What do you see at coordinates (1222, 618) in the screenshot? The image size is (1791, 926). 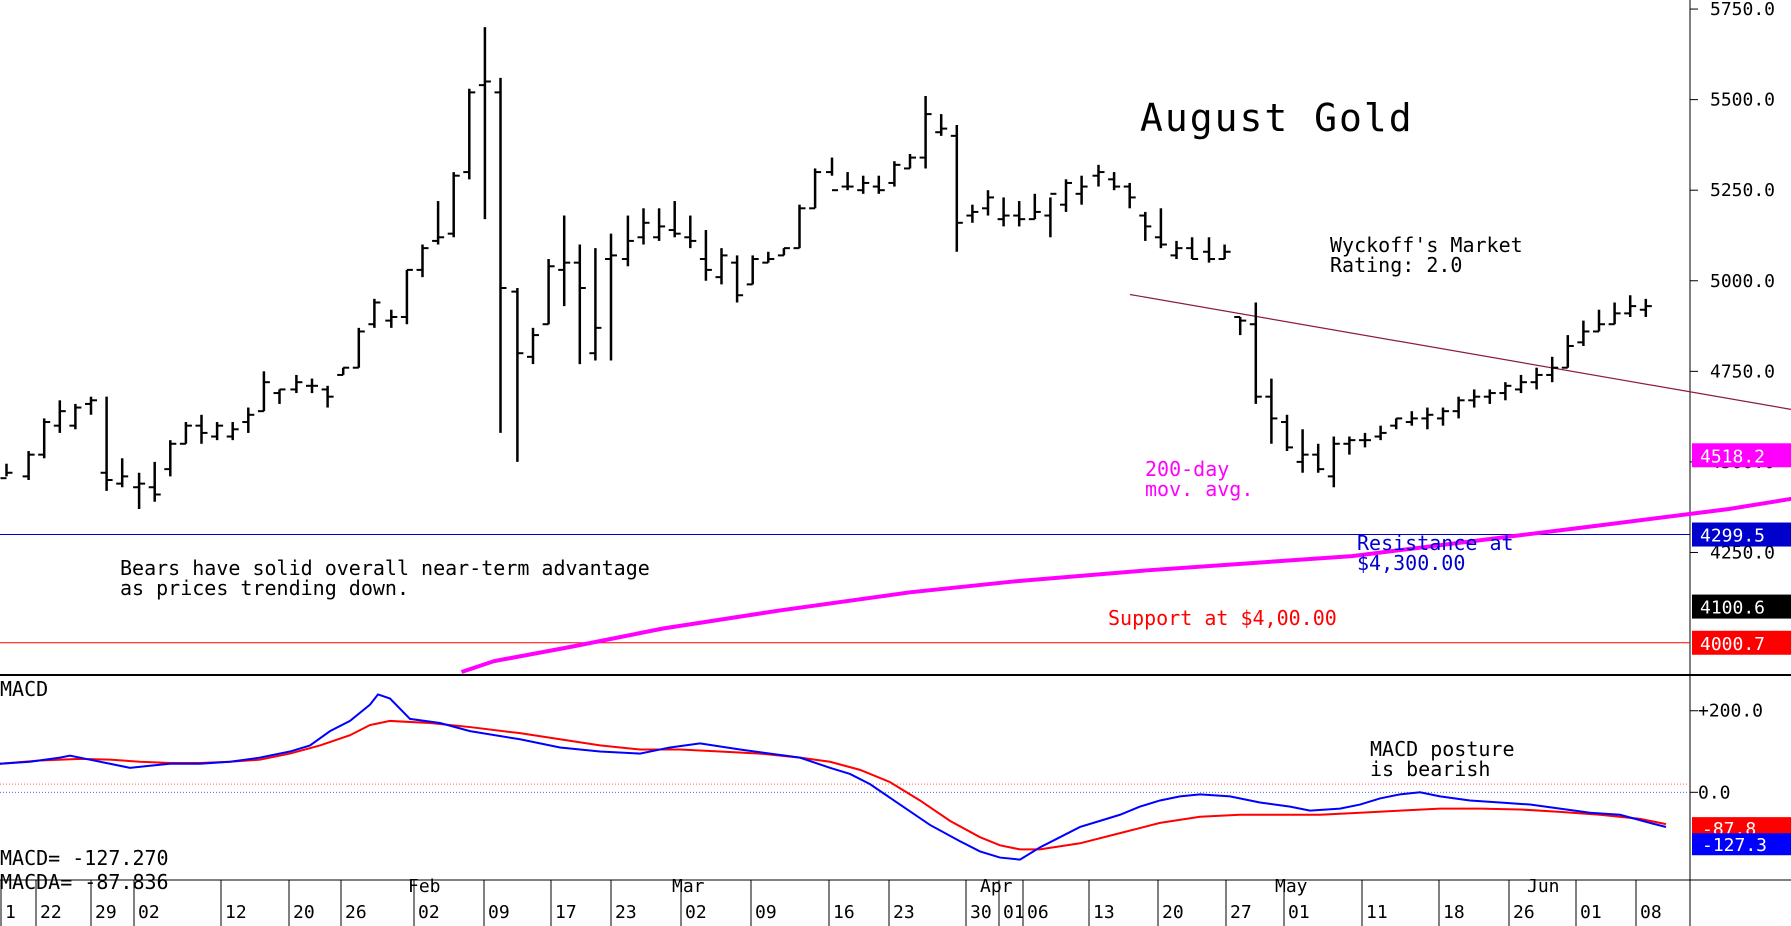 I see `support-note: Support at $4,00.00` at bounding box center [1222, 618].